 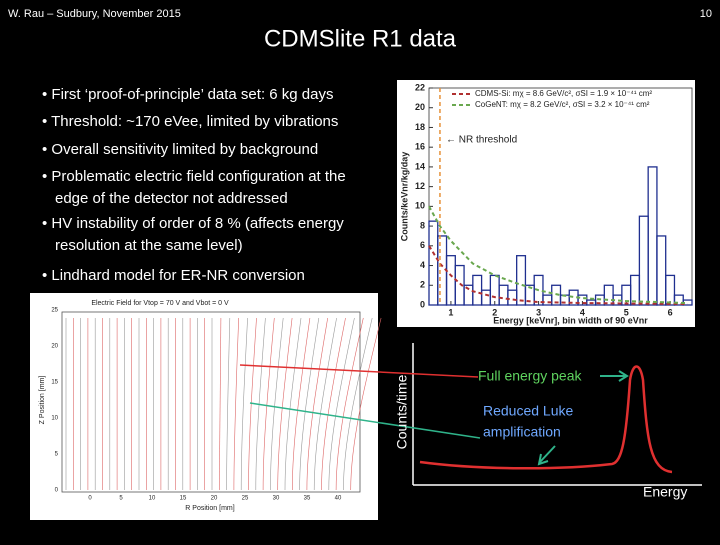 What do you see at coordinates (171, 198) in the screenshot?
I see `bullet-text: edge of the detector not addressed` at bounding box center [171, 198].